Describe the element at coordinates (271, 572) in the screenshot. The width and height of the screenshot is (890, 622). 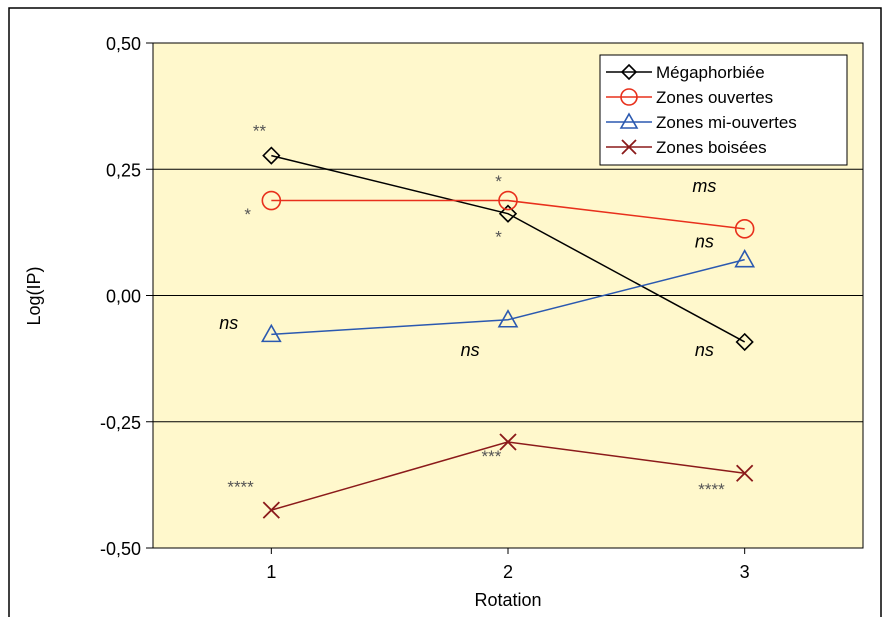
I see `x-tick-label: 1` at that location.